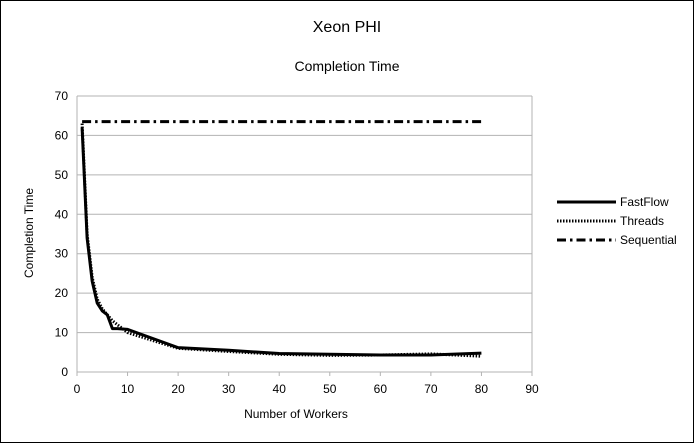 Image resolution: width=694 pixels, height=443 pixels. Describe the element at coordinates (330, 389) in the screenshot. I see `x-tick-label-50: 50` at that location.